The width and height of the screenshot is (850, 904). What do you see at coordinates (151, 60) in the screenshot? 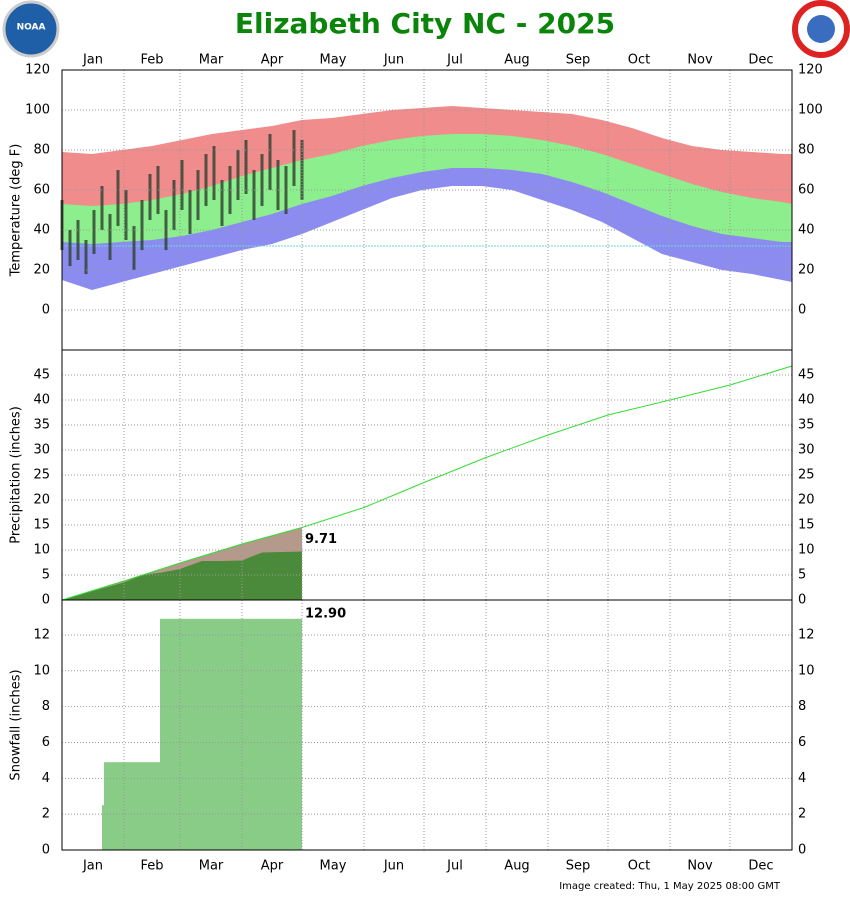
I see `month-label-top: Feb` at bounding box center [151, 60].